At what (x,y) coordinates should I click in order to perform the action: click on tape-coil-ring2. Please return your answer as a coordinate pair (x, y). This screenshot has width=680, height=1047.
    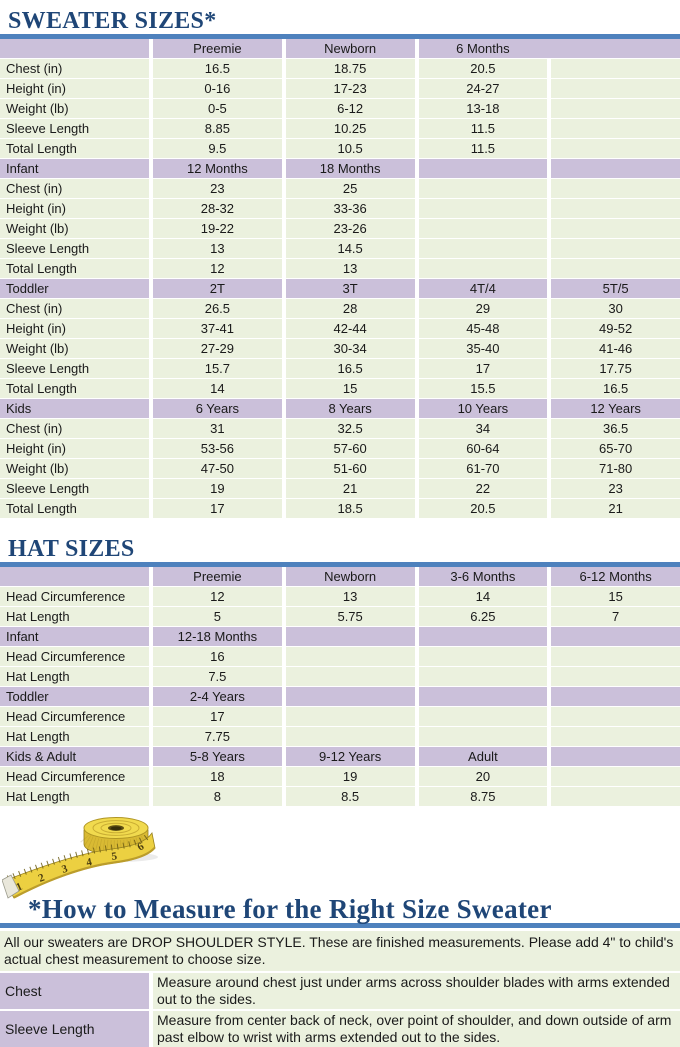
    Looking at the image, I should click on (116, 828).